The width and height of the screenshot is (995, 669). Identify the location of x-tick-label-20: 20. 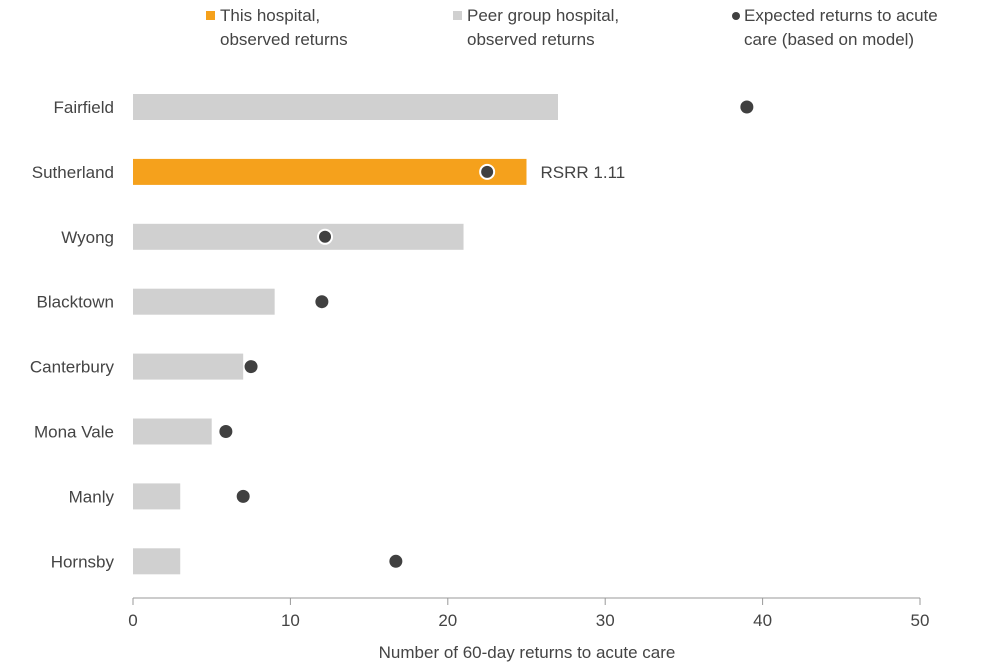
(447, 620).